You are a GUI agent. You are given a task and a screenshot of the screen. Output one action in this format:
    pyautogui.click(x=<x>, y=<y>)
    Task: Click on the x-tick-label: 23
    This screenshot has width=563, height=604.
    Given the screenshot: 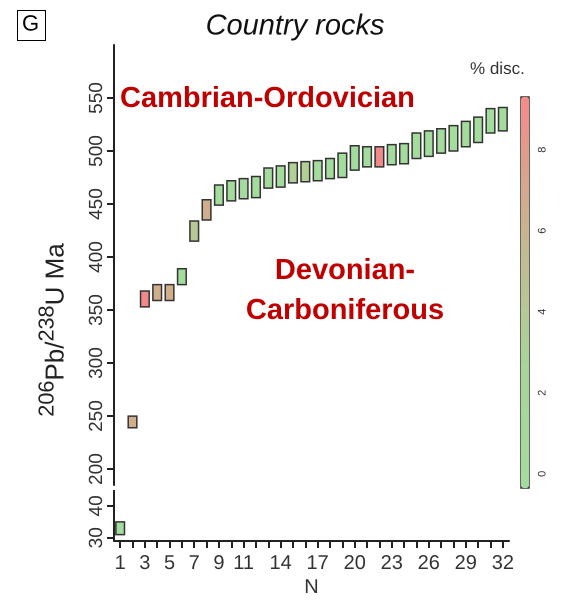 What is the action you would take?
    pyautogui.click(x=391, y=563)
    